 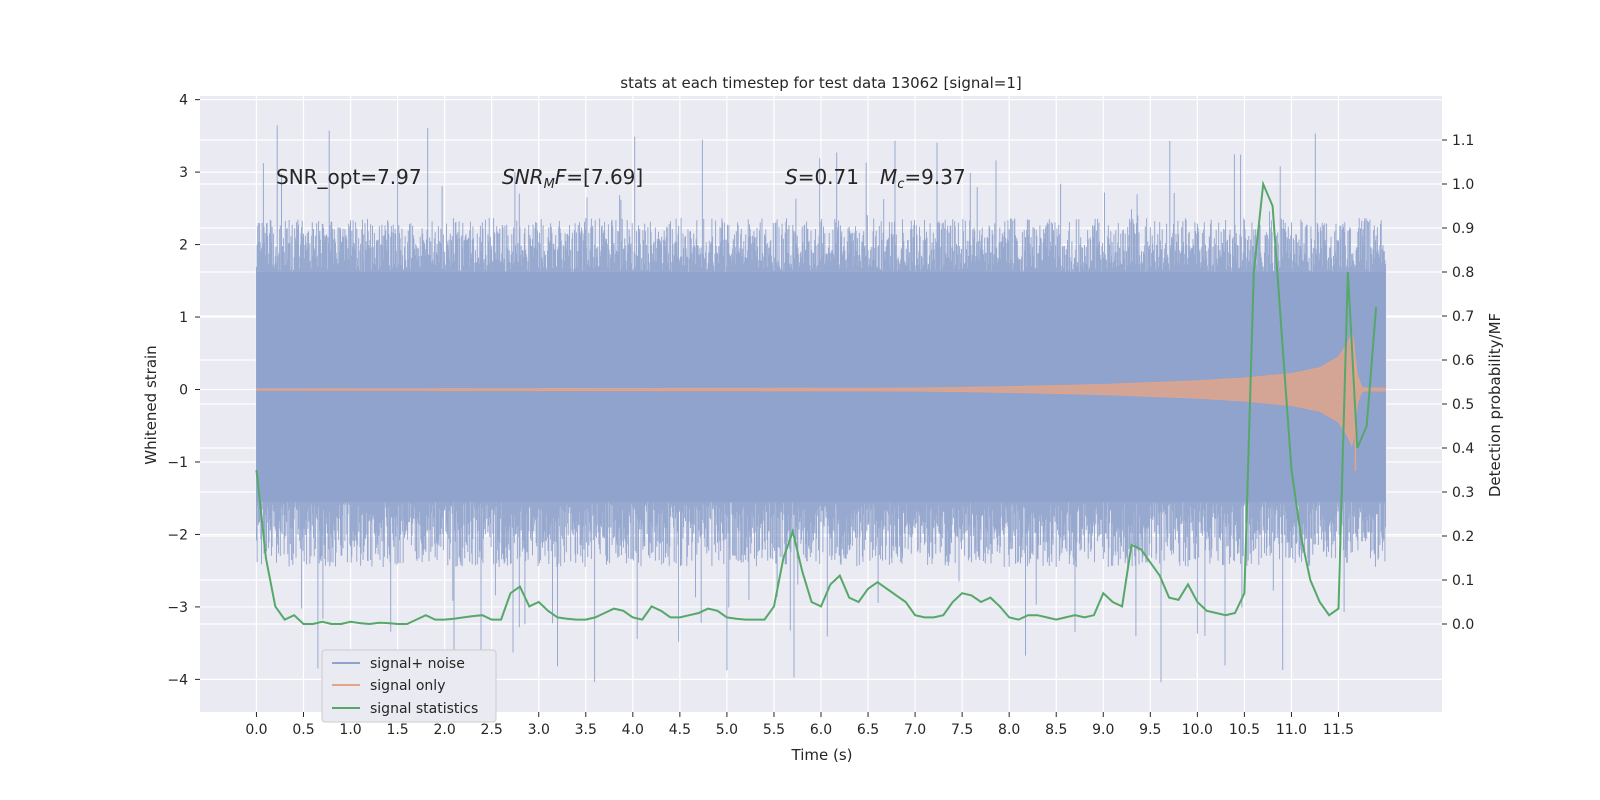 I want to click on x-tick-label: 7.5, so click(x=962, y=730).